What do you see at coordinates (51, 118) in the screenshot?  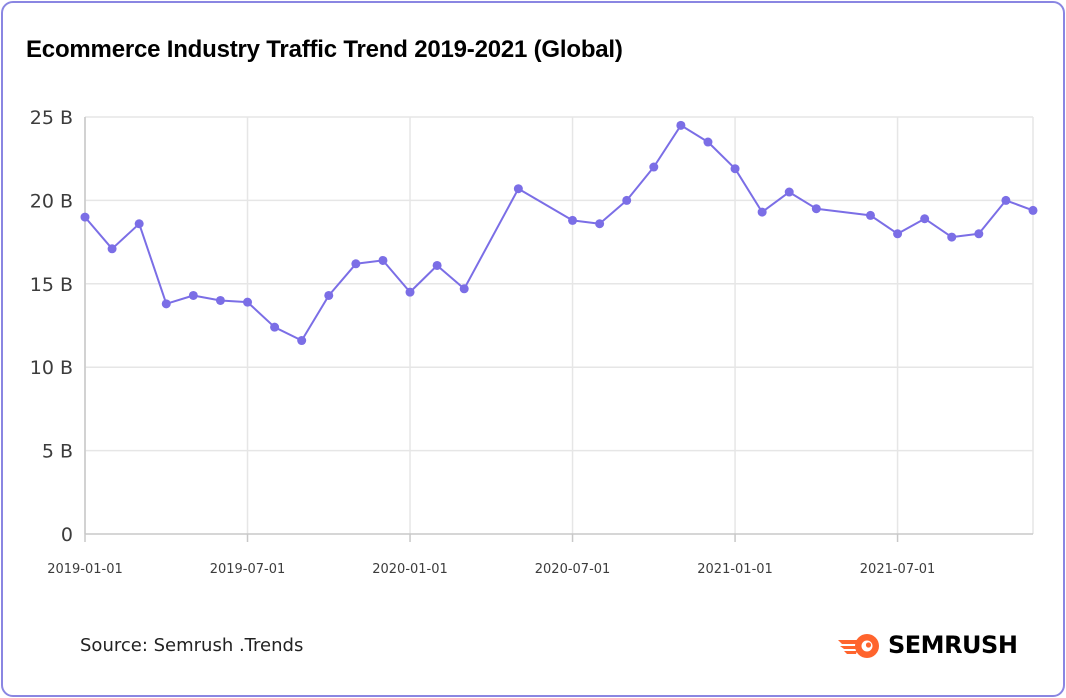 I see `y-tick-label: 25 B` at bounding box center [51, 118].